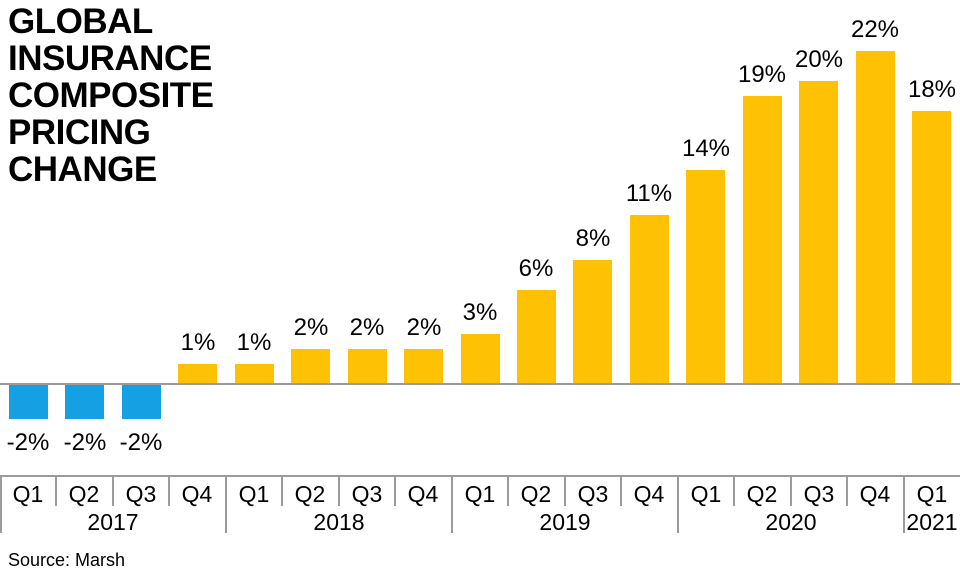 The image size is (960, 576). I want to click on axis-quarter-label-q1-2019: Q1, so click(480, 494).